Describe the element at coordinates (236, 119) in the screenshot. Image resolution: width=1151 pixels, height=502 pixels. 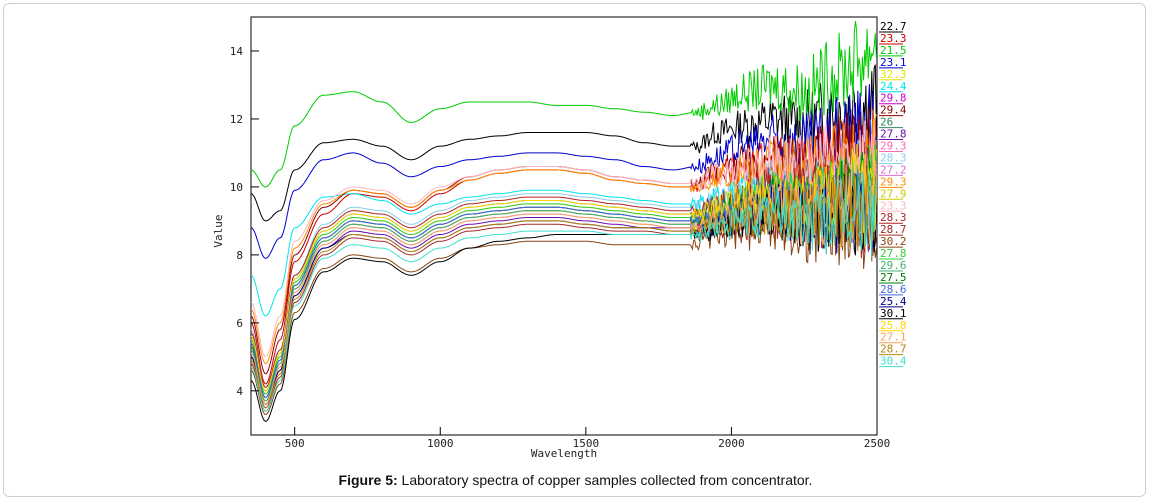
I see `y-tick-label: 12` at that location.